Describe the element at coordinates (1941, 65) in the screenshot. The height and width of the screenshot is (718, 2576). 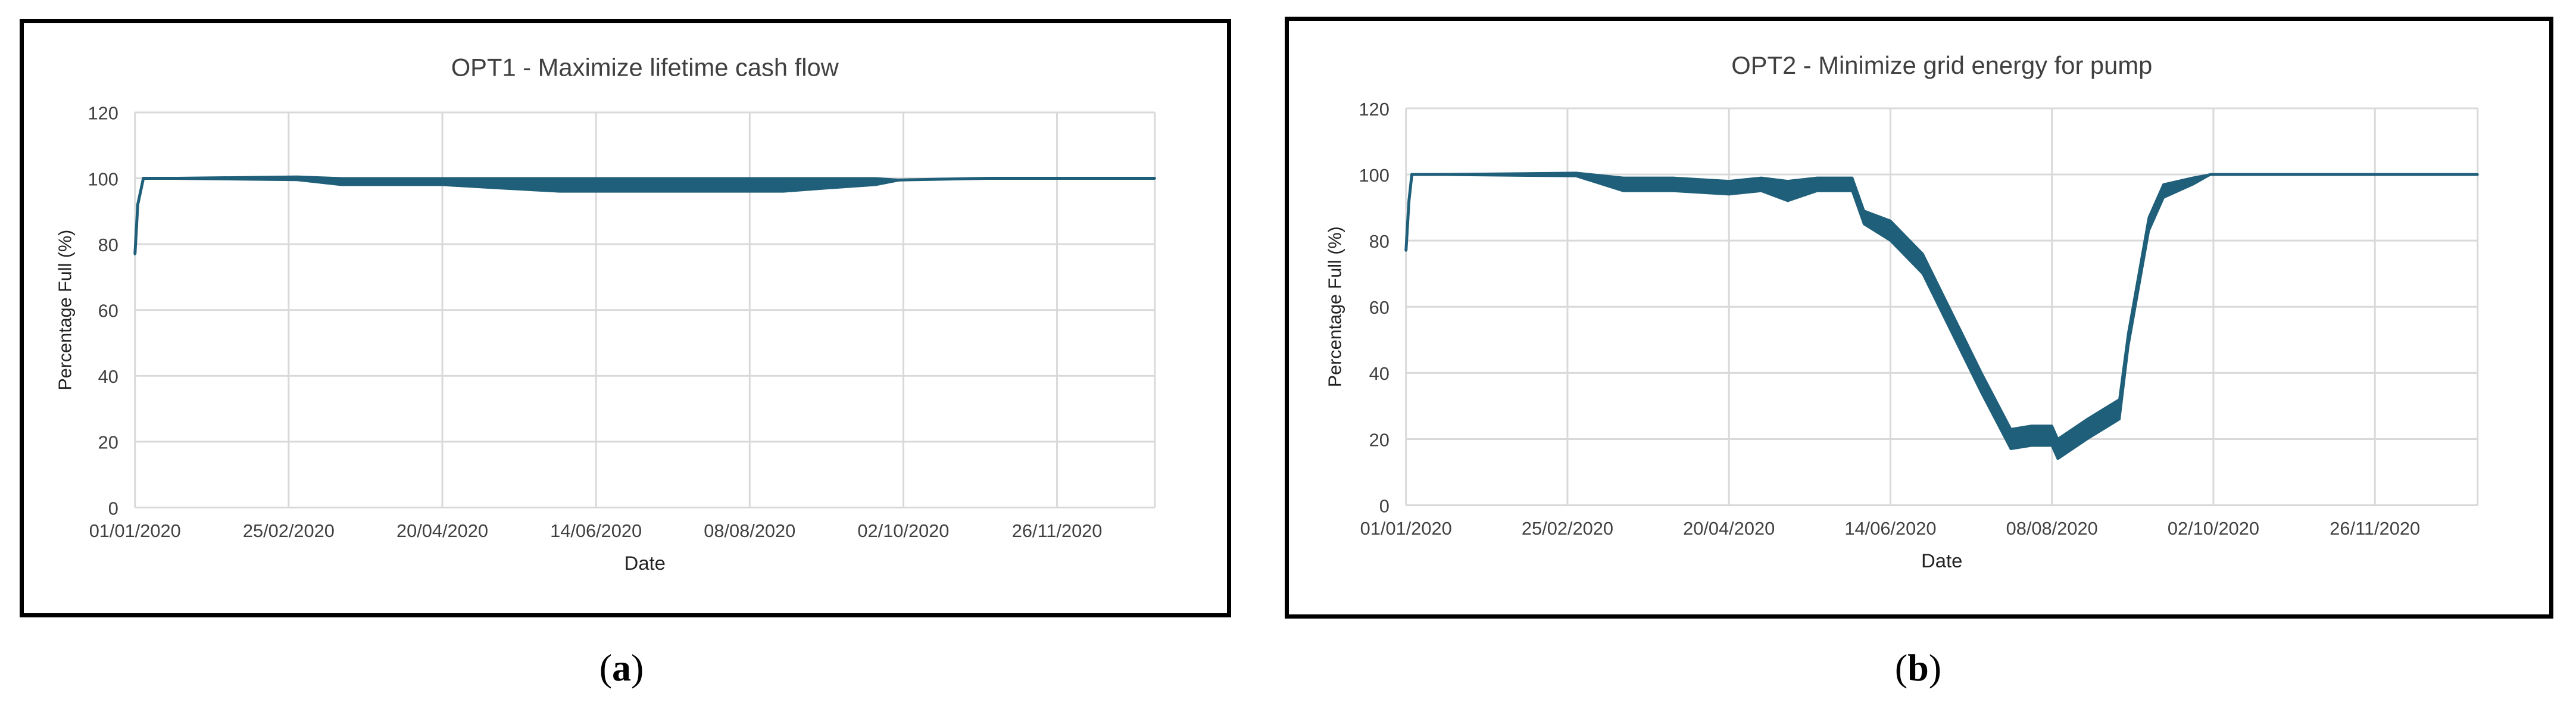
I see `chart-title: OPT2 - Minimize grid energy for pump` at that location.